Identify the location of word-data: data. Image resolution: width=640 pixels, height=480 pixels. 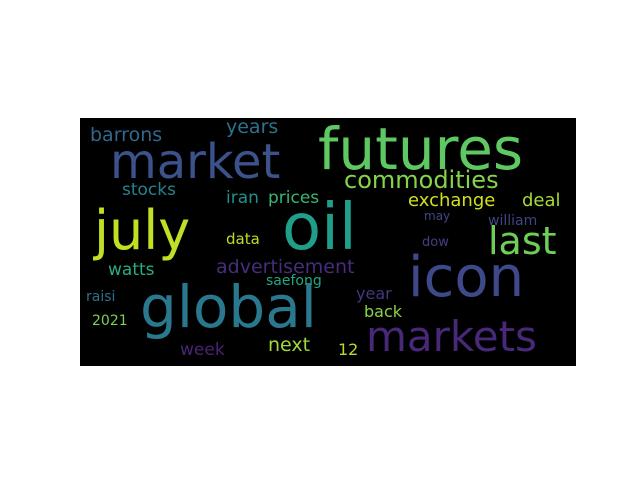
(243, 239).